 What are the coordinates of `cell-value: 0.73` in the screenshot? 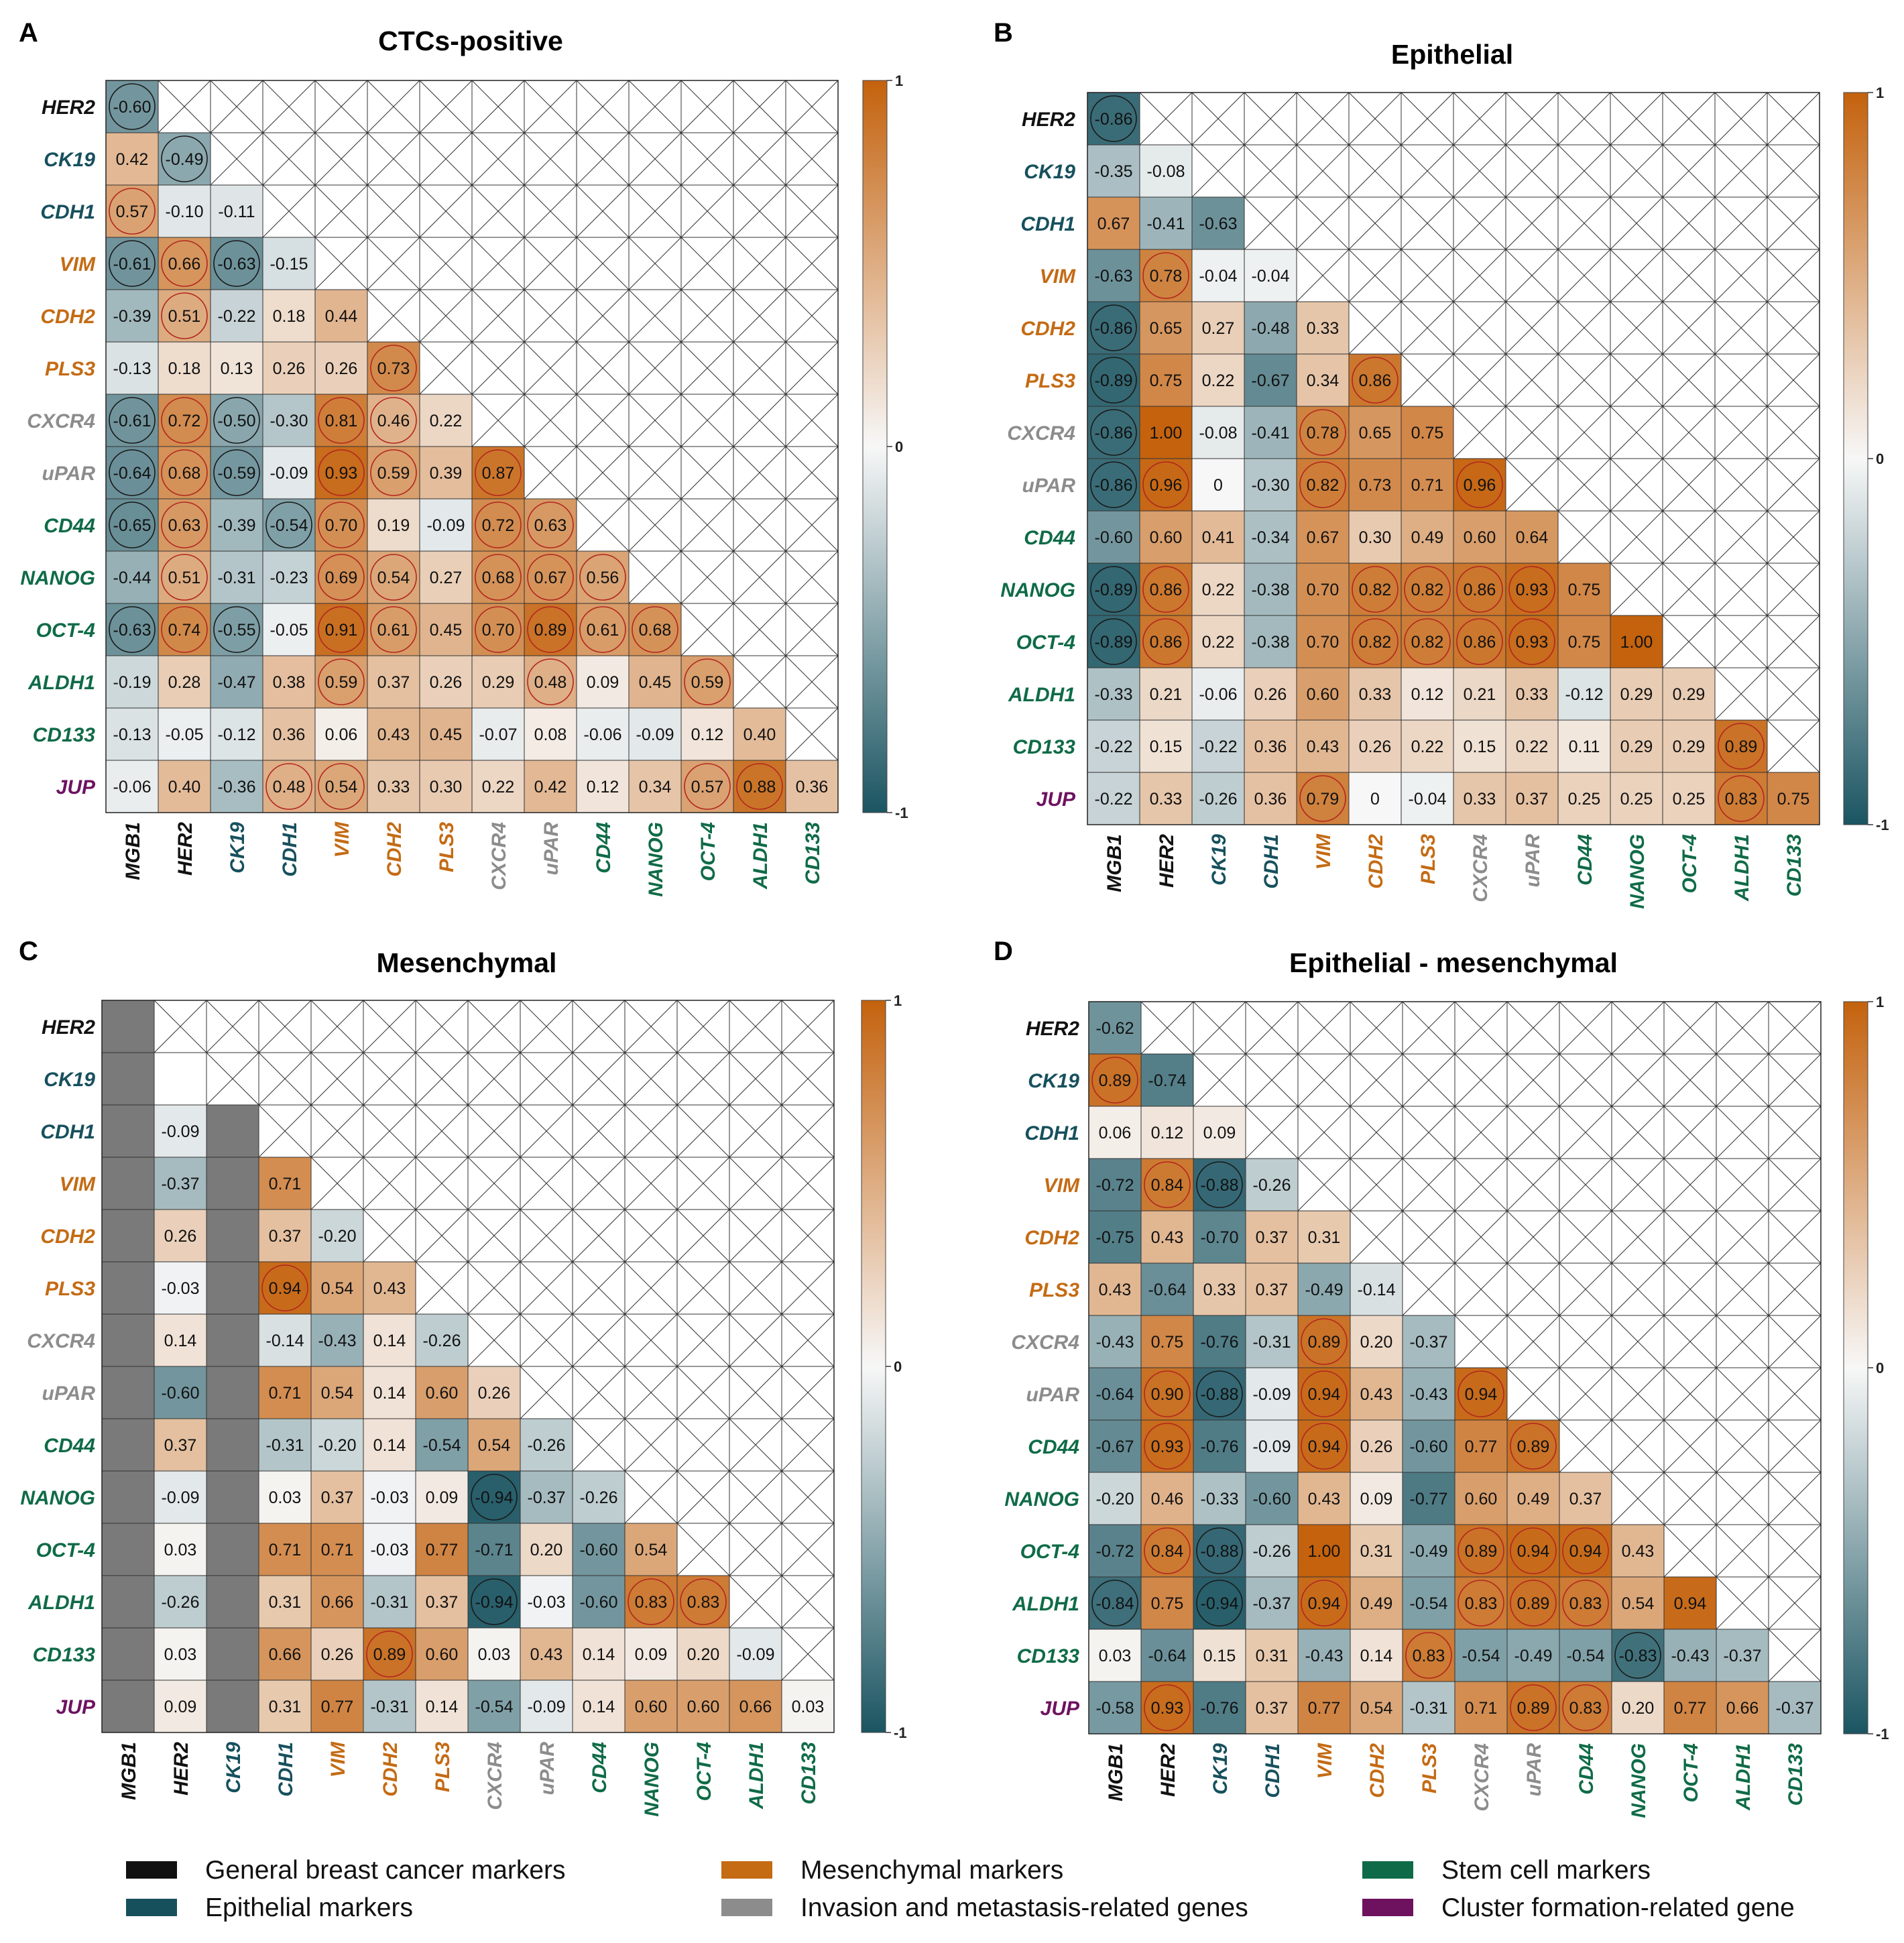 It's located at (1375, 485).